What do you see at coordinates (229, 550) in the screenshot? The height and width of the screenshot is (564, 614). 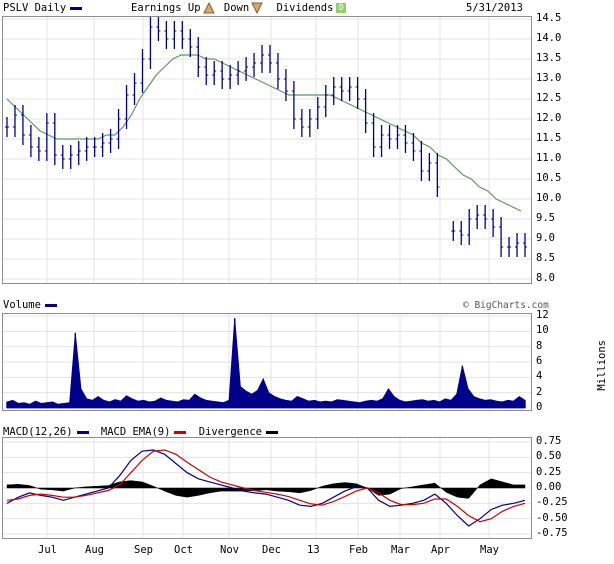 I see `x-tick-label: Nov` at bounding box center [229, 550].